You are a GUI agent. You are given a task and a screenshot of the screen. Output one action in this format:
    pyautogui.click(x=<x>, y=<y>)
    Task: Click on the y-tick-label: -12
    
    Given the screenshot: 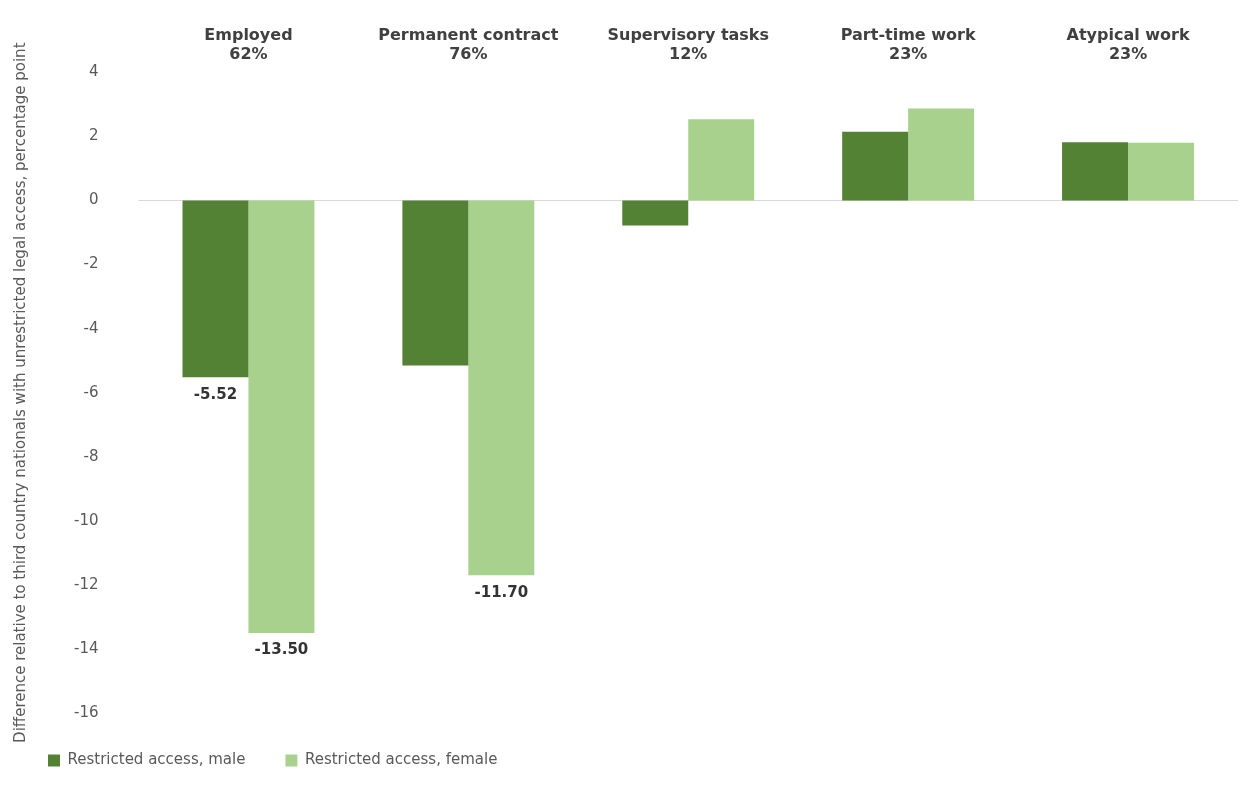 What is the action you would take?
    pyautogui.click(x=86, y=583)
    